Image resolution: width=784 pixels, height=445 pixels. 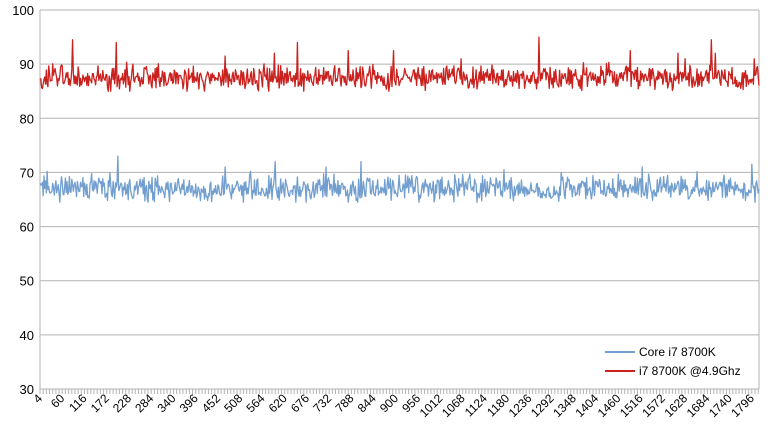 I want to click on x-tick-label-340: 340, so click(x=167, y=403).